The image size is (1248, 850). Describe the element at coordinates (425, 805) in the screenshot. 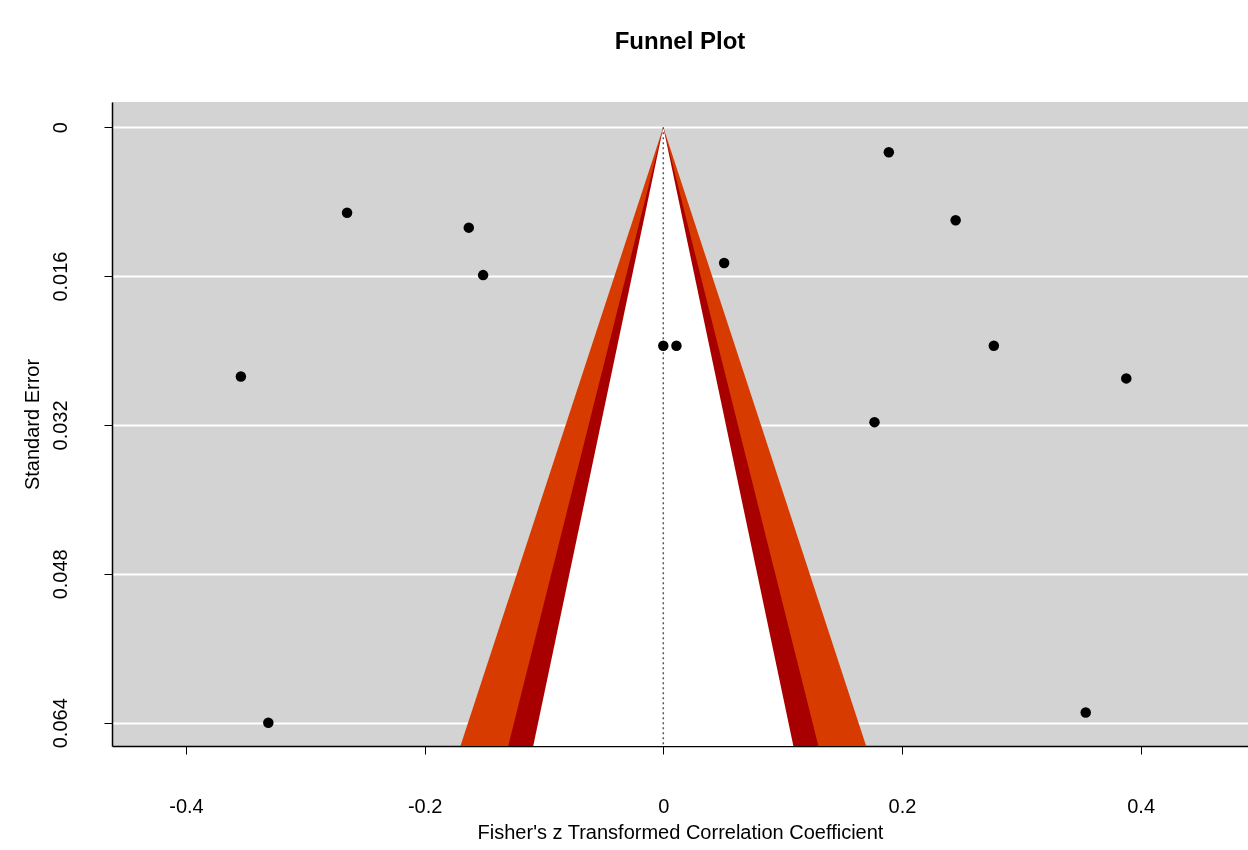

I see `x-tick-label: -0.2` at that location.